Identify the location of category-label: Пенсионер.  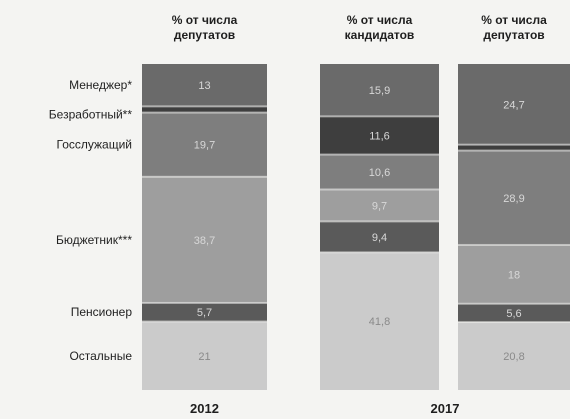
(102, 312).